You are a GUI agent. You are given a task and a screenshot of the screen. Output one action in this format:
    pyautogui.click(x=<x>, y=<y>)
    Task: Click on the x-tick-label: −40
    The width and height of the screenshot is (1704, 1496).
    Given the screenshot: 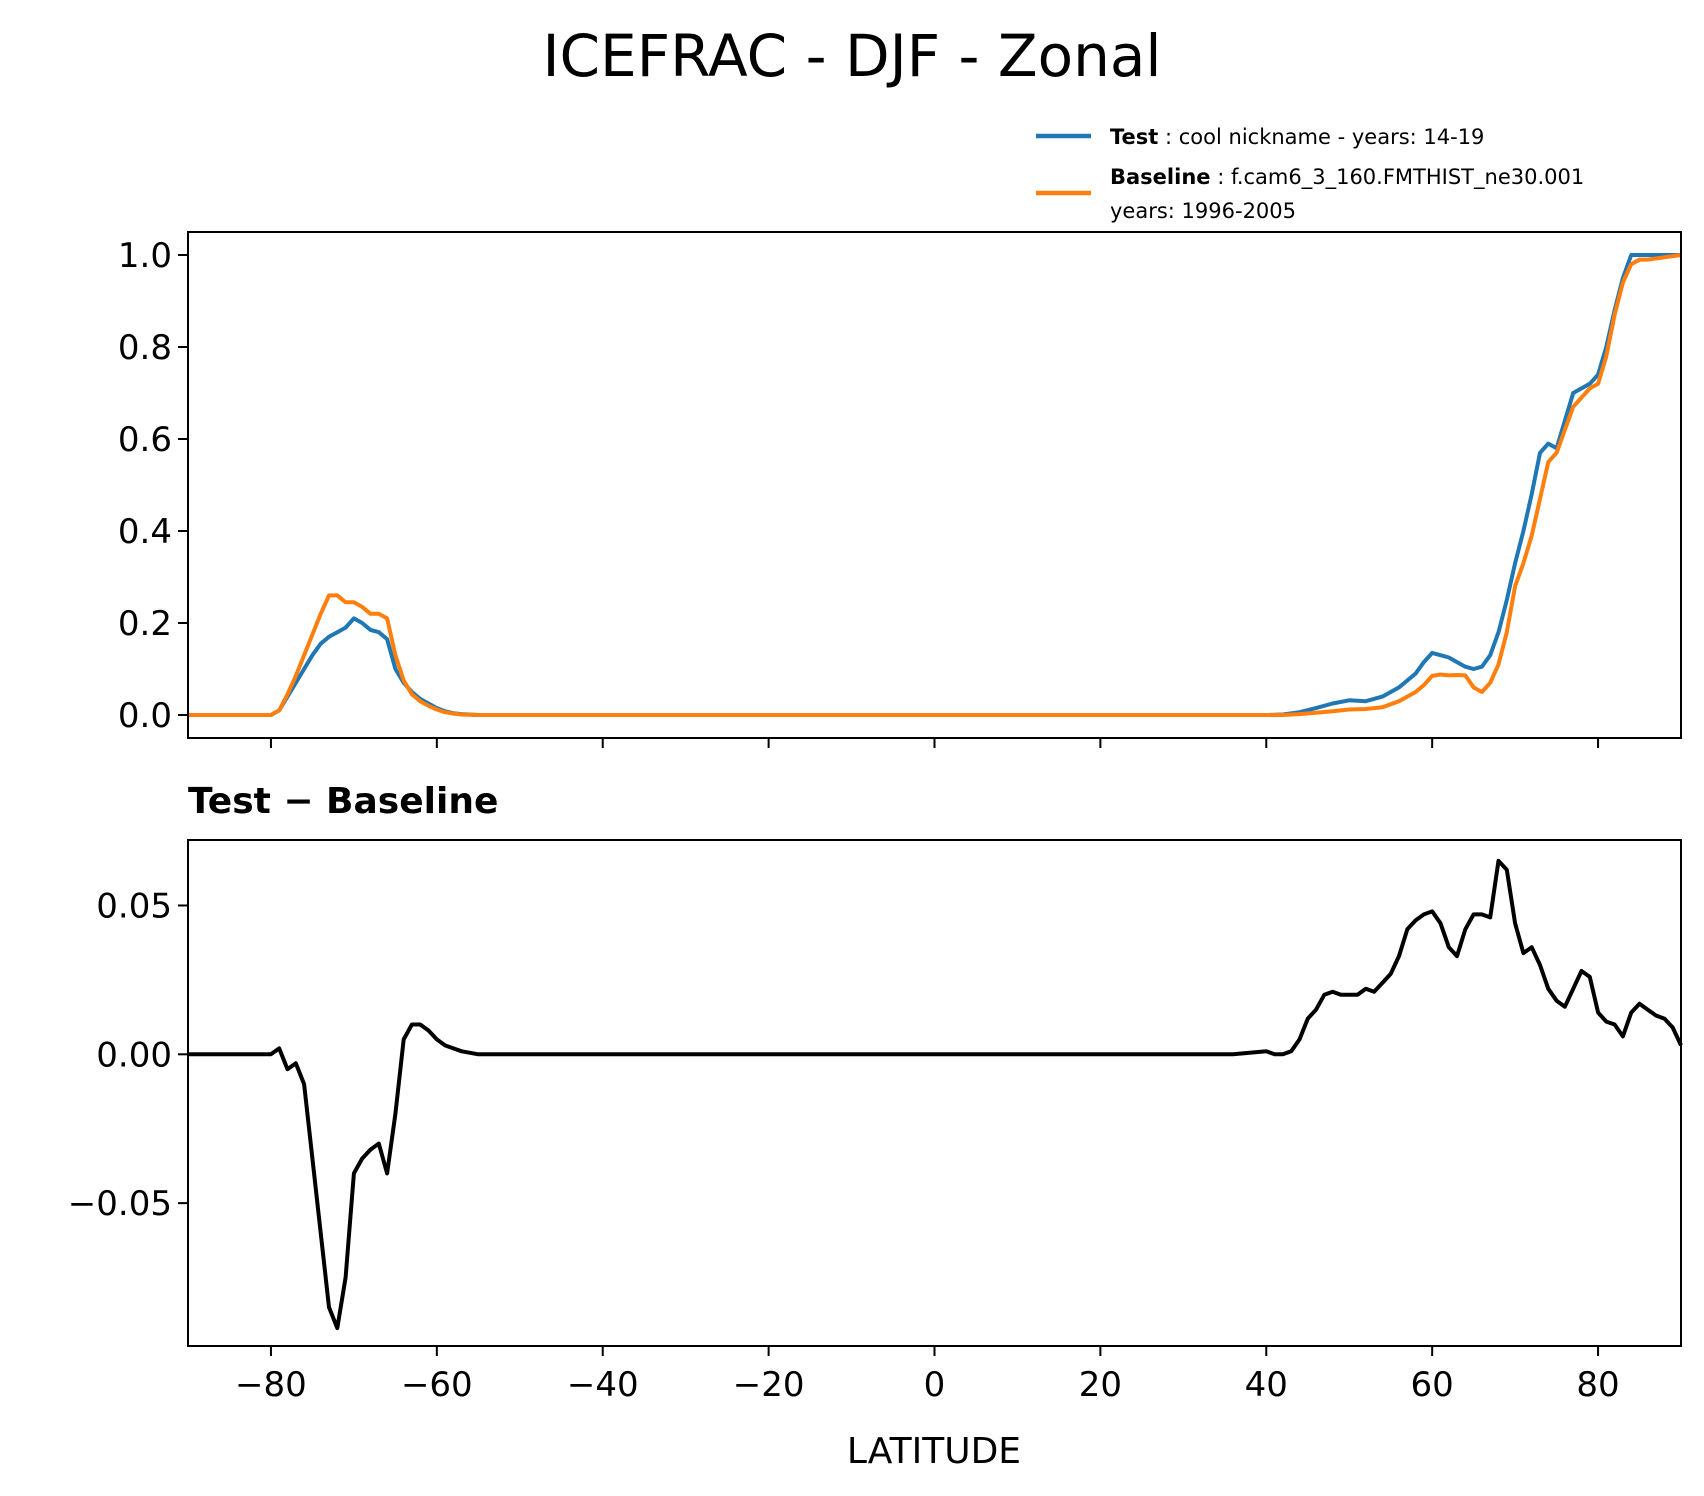 What is the action you would take?
    pyautogui.click(x=603, y=1385)
    